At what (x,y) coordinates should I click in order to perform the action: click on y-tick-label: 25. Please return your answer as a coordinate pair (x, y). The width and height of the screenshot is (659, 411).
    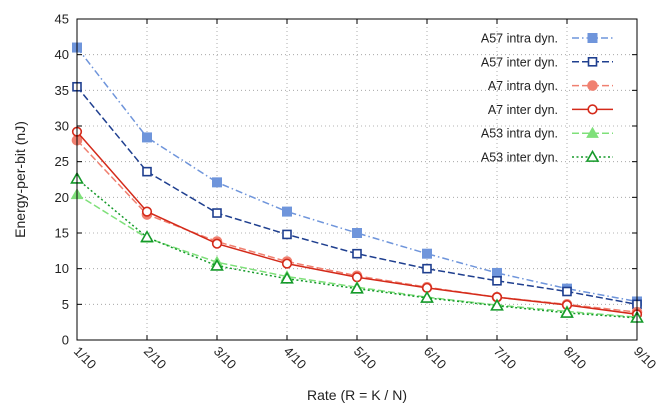
    Looking at the image, I should click on (62, 161).